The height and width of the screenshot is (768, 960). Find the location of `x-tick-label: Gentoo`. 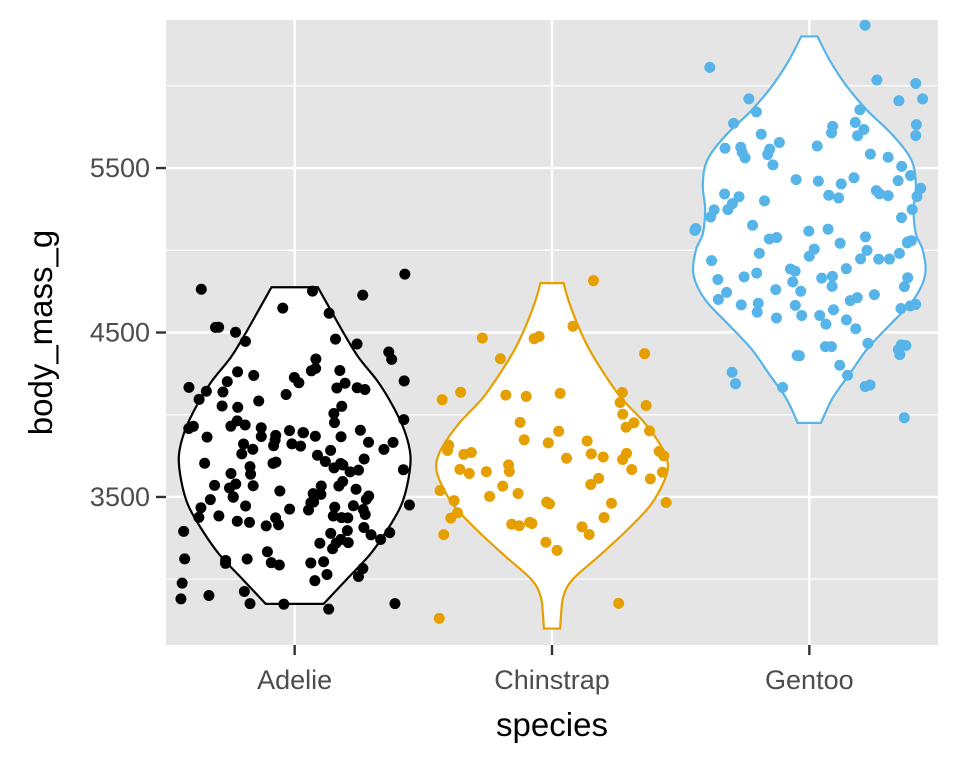

x-tick-label: Gentoo is located at coordinates (809, 680).